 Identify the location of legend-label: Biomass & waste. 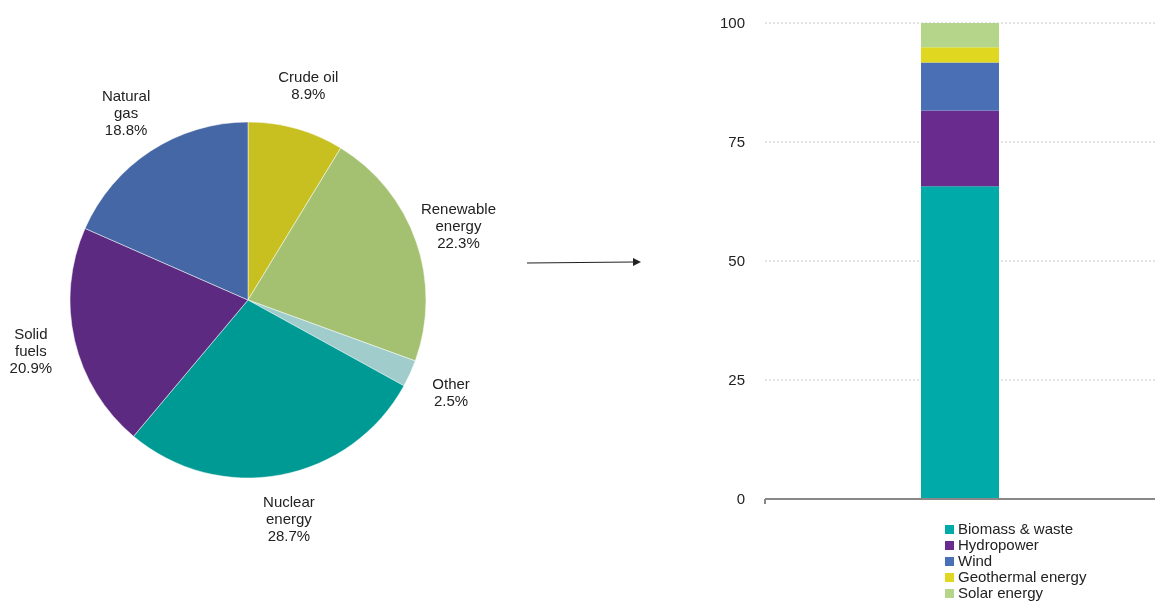
(1016, 528).